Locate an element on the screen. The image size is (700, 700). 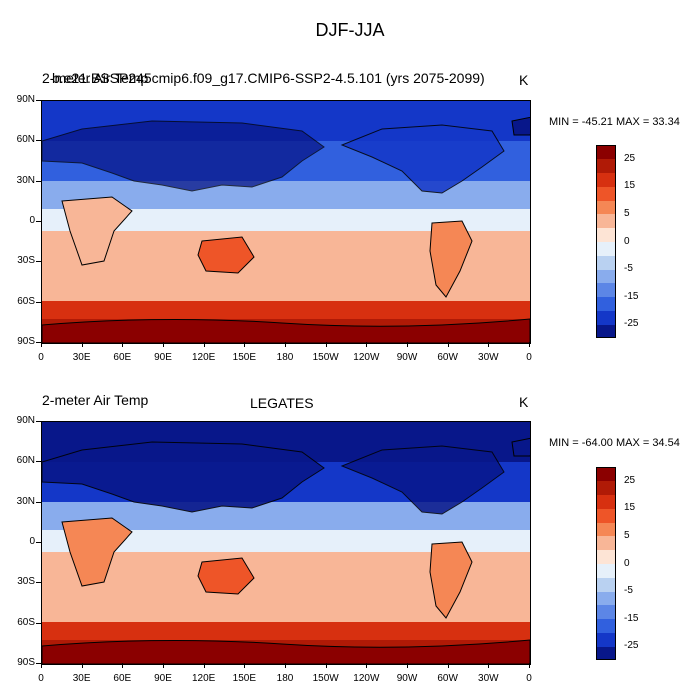
map-1-eurasia is located at coordinates (183, 156).